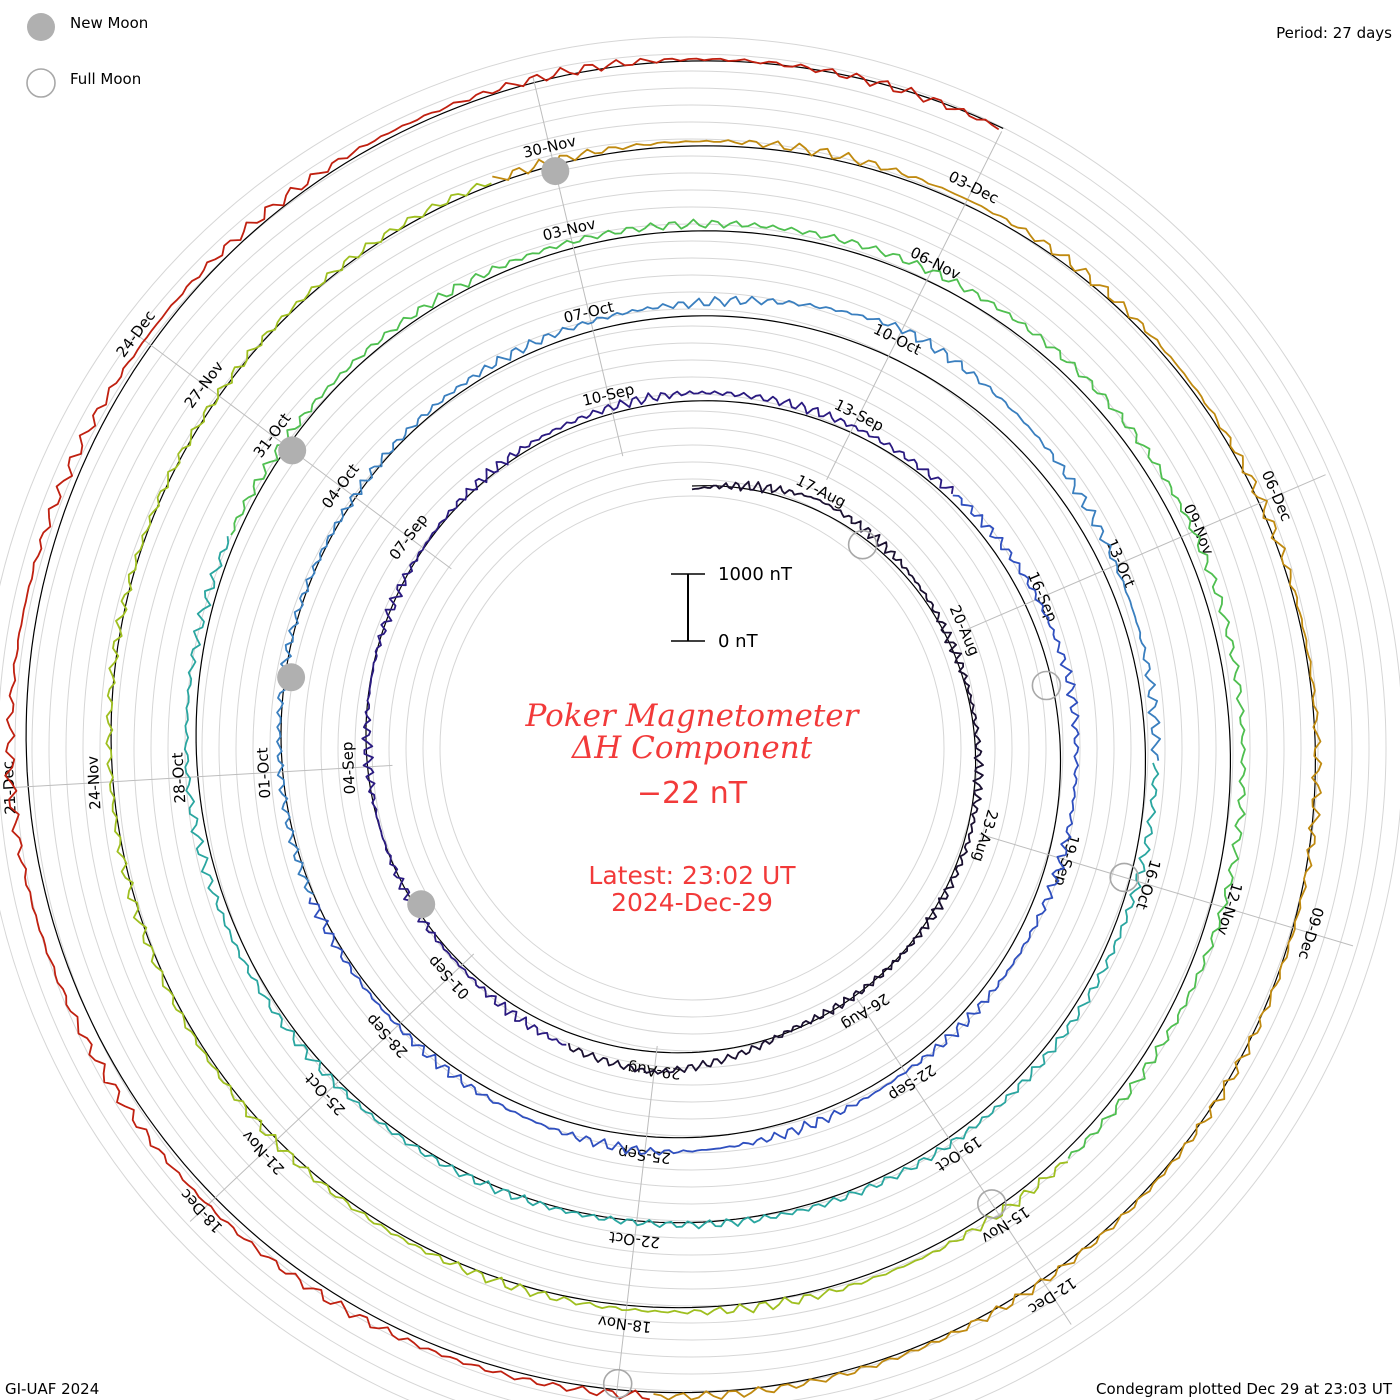 This screenshot has height=1400, width=1400. I want to click on current-value: −22 nT, so click(692, 793).